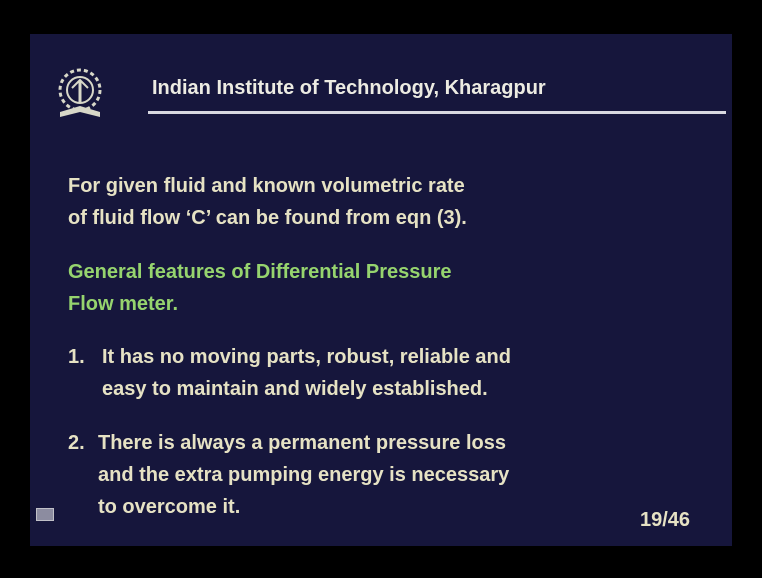  Describe the element at coordinates (80, 92) in the screenshot. I see `logo` at that location.